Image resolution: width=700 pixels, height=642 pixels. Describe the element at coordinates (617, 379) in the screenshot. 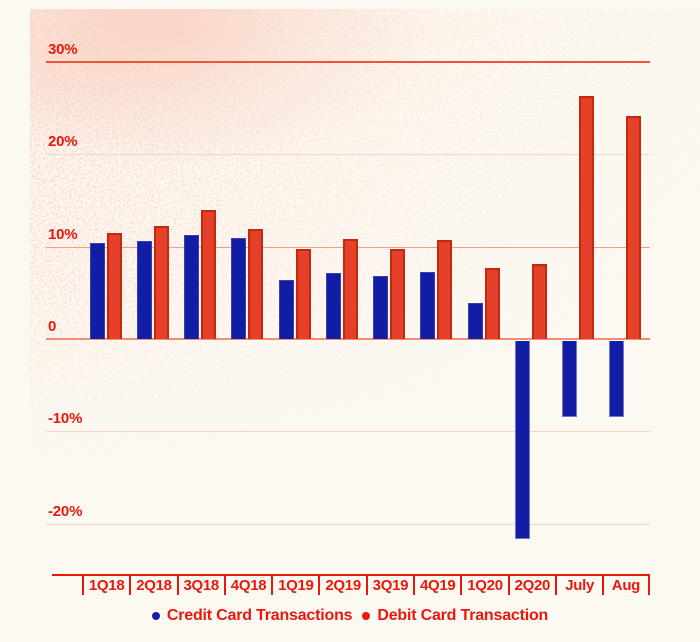

I see `bar-credit-aug` at that location.